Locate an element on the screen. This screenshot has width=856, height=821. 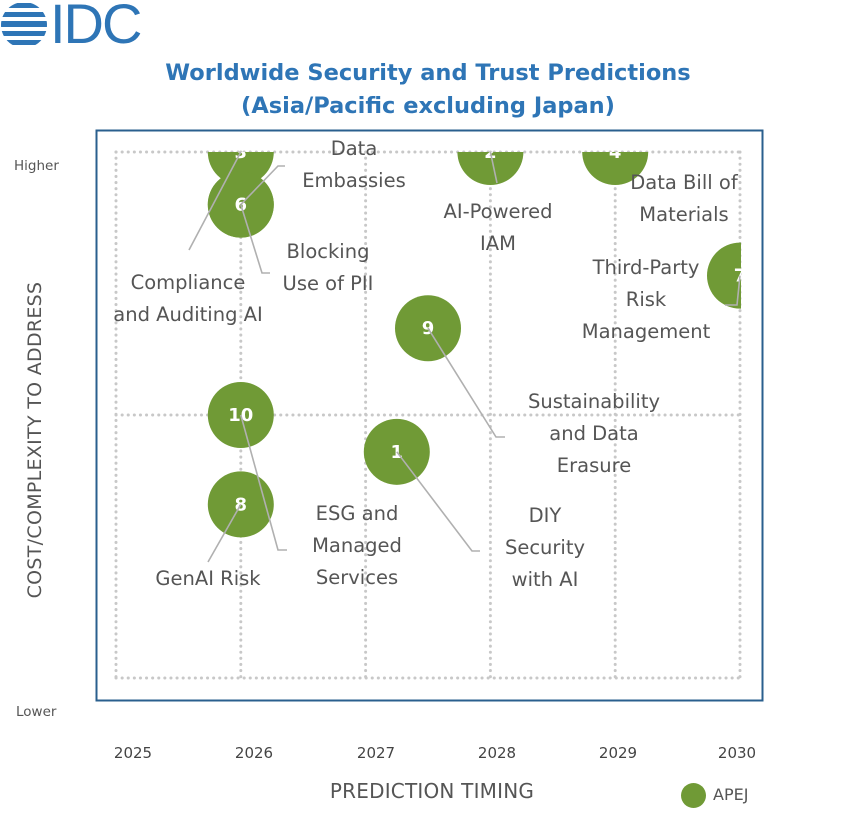
callout-line: Third-Party is located at coordinates (646, 267).